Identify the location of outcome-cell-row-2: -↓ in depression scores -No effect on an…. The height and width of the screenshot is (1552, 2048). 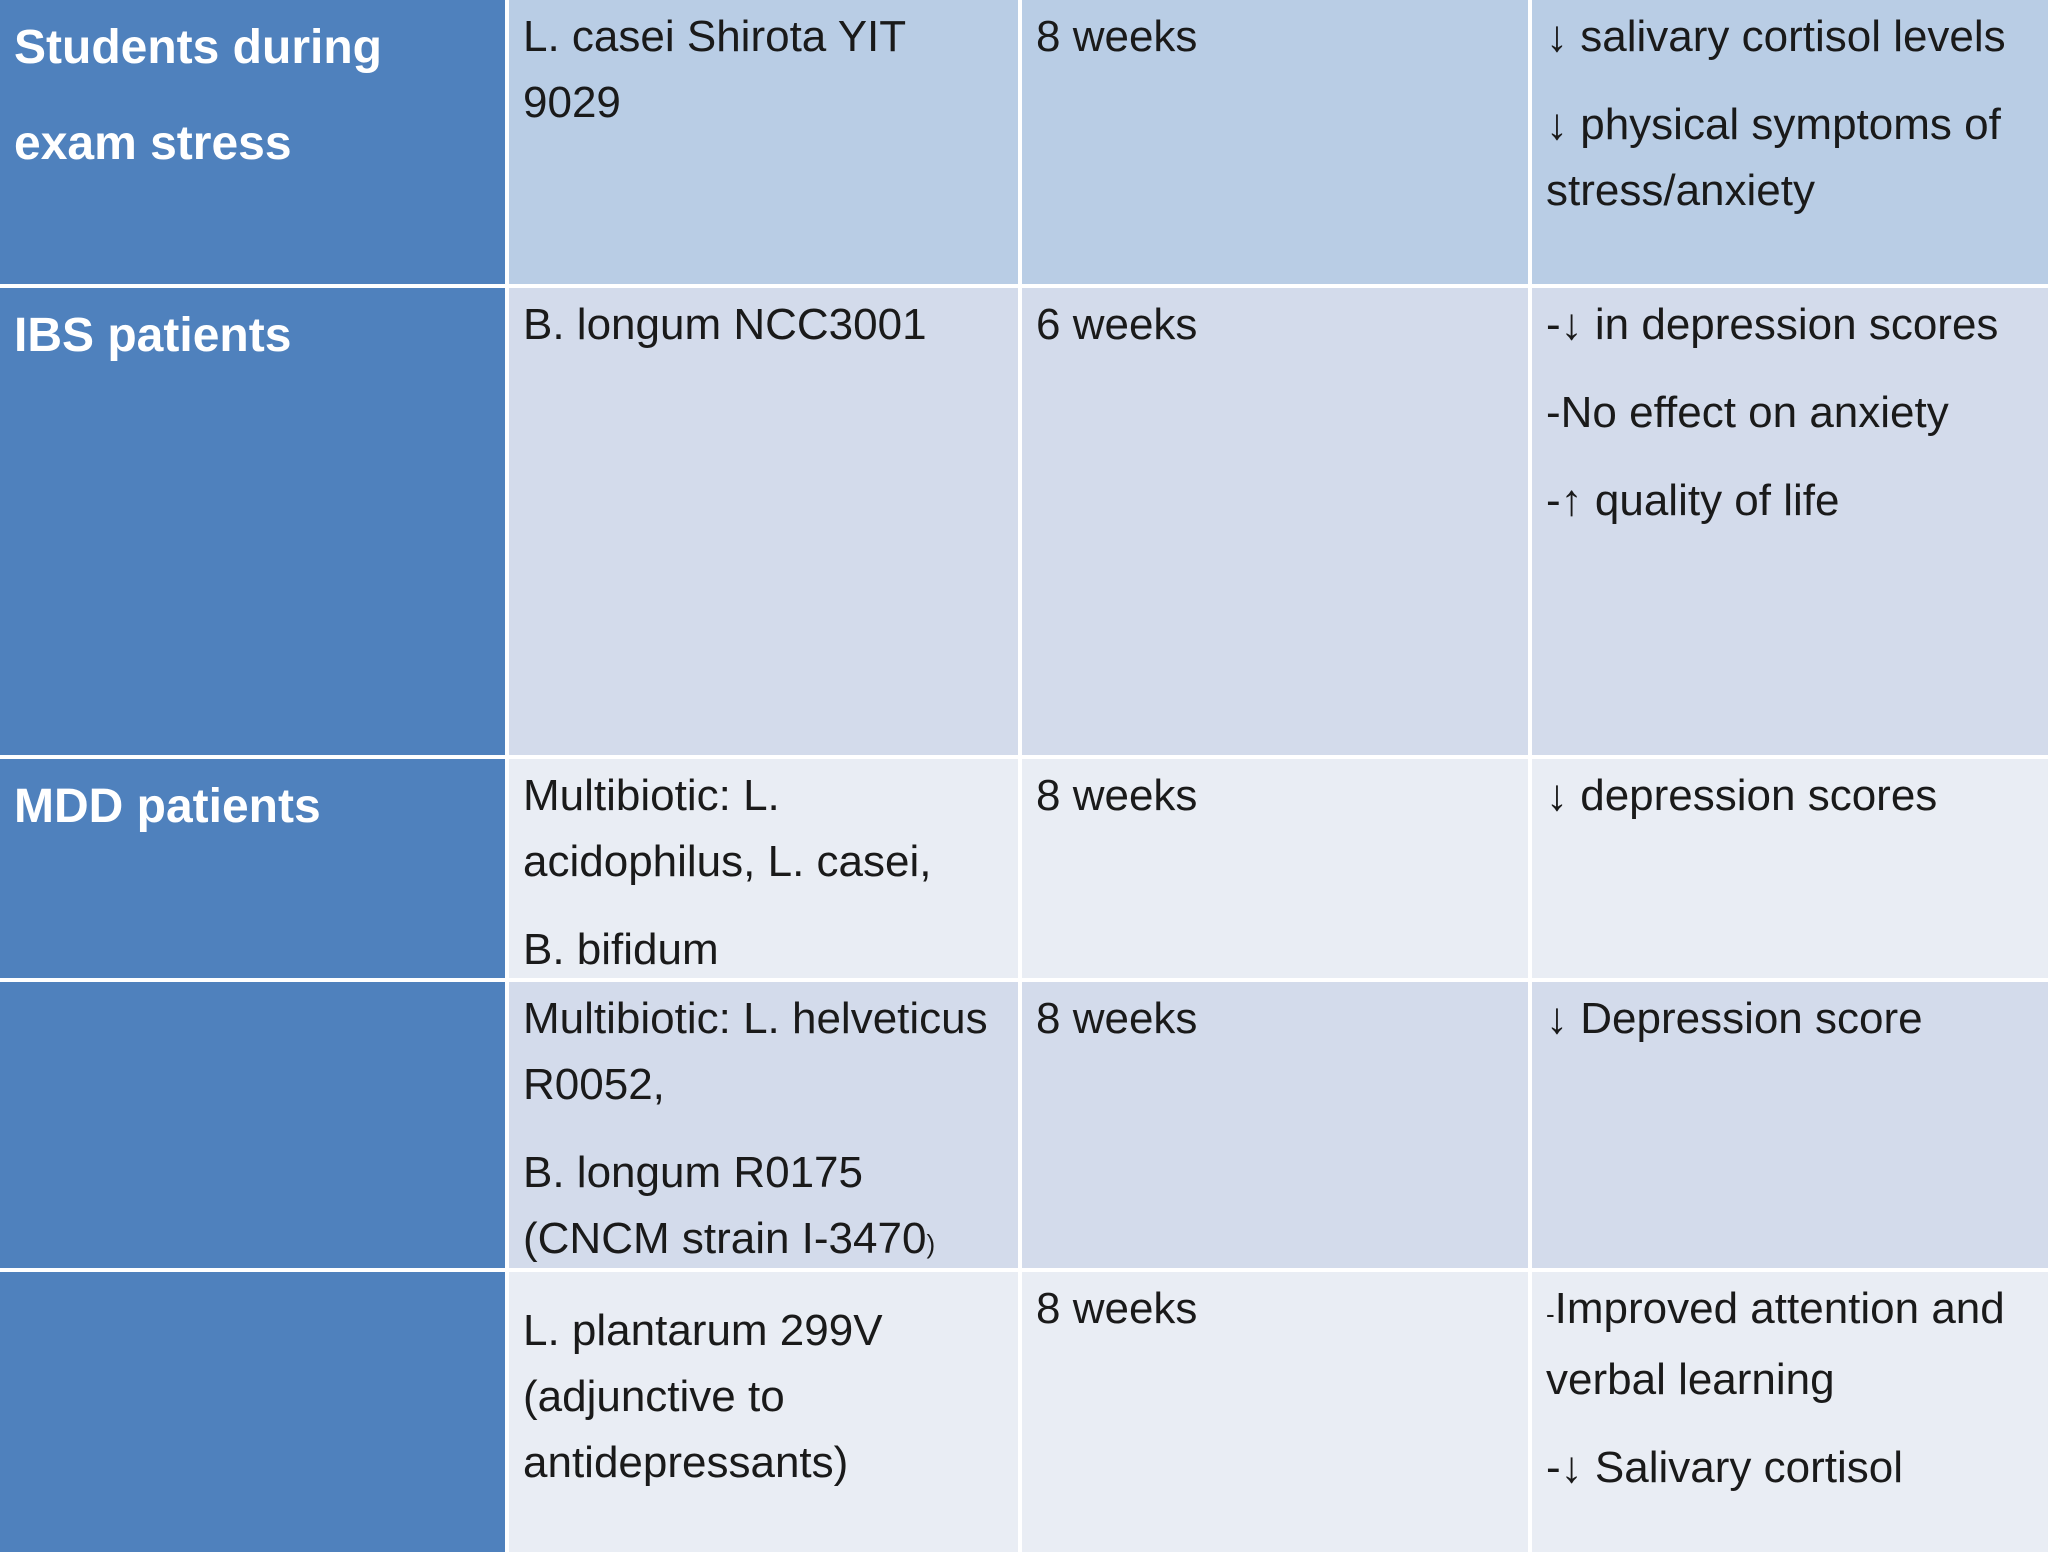
(1790, 521).